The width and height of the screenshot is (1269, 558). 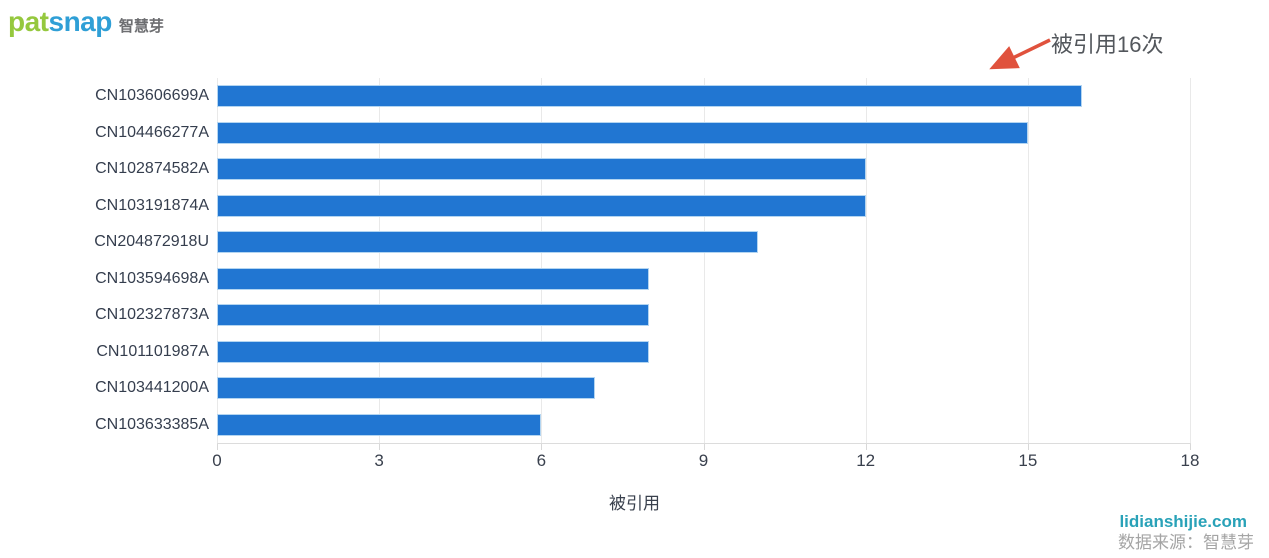 What do you see at coordinates (541, 460) in the screenshot?
I see `x-tick-label: 6` at bounding box center [541, 460].